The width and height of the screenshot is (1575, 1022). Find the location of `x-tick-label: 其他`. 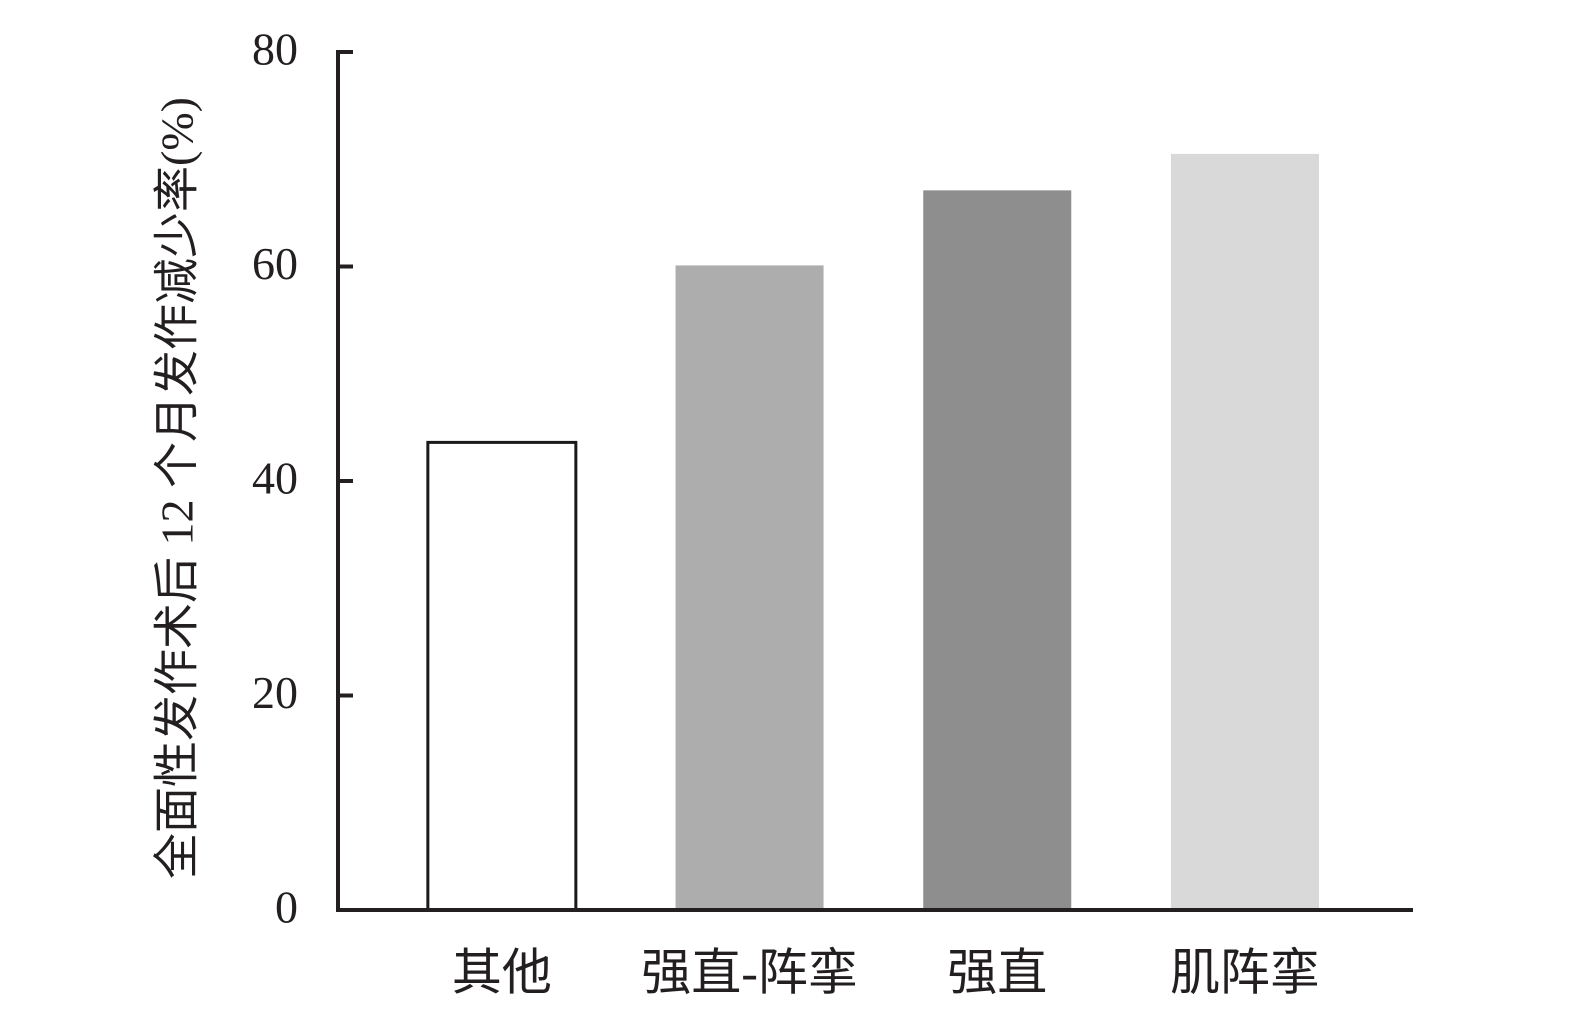

x-tick-label: 其他 is located at coordinates (502, 972).